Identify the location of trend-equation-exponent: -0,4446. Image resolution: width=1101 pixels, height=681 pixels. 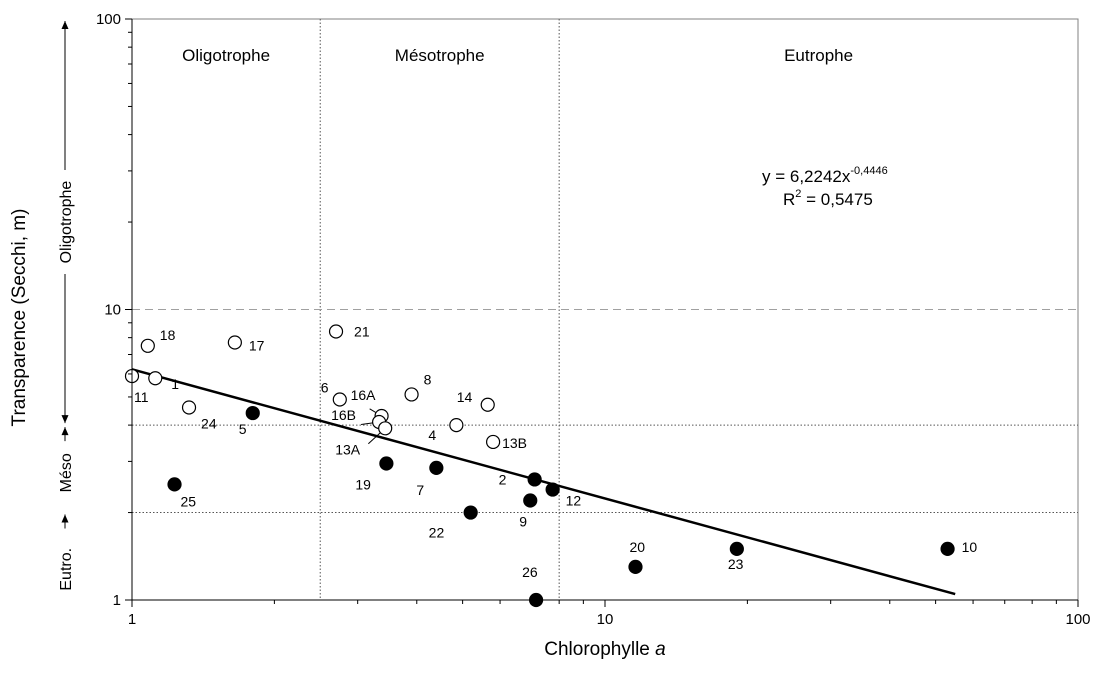
(868, 171).